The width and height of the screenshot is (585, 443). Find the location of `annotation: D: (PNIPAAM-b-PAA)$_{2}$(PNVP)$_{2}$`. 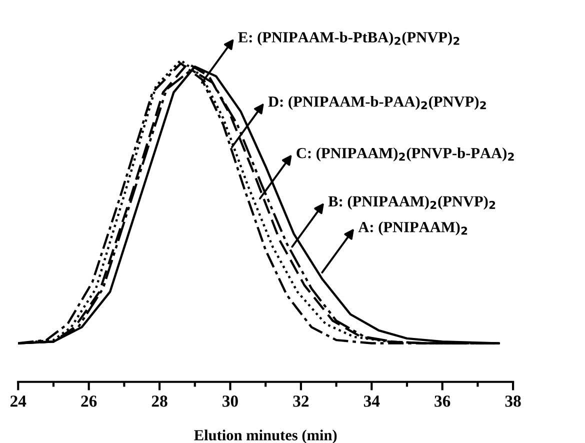

annotation: D: (PNIPAAM-b-PAA)$_{2}$(PNVP)$_{2}$ is located at coordinates (377, 103).